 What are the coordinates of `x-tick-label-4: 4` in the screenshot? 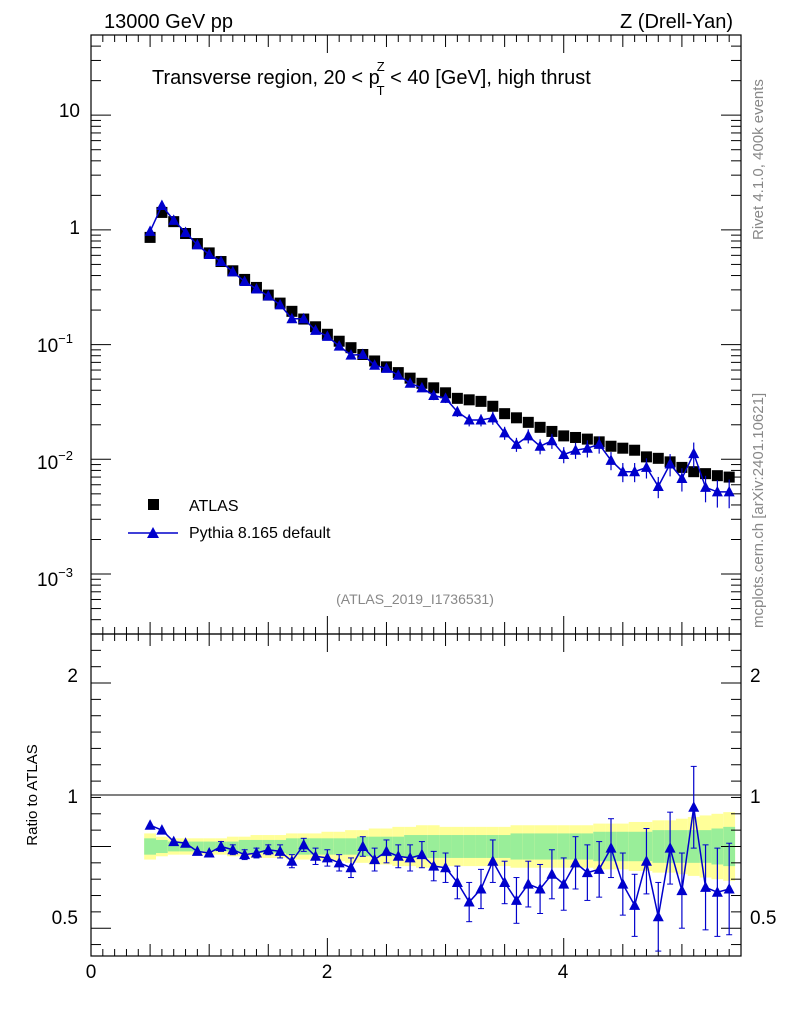 It's located at (563, 972).